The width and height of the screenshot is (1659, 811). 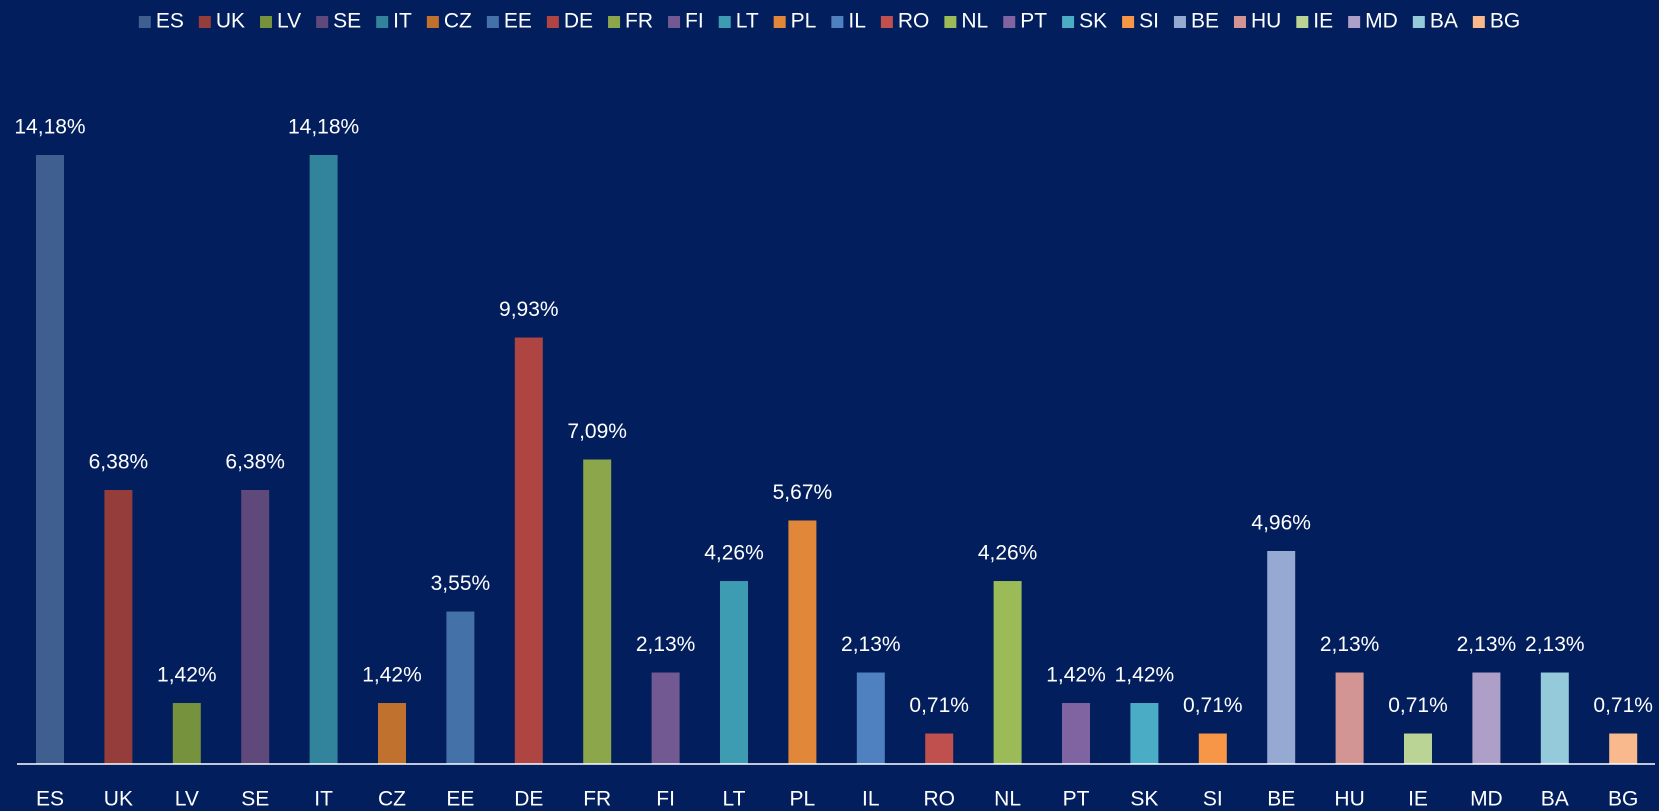 What do you see at coordinates (1205, 21) in the screenshot?
I see `legend-label: BE` at bounding box center [1205, 21].